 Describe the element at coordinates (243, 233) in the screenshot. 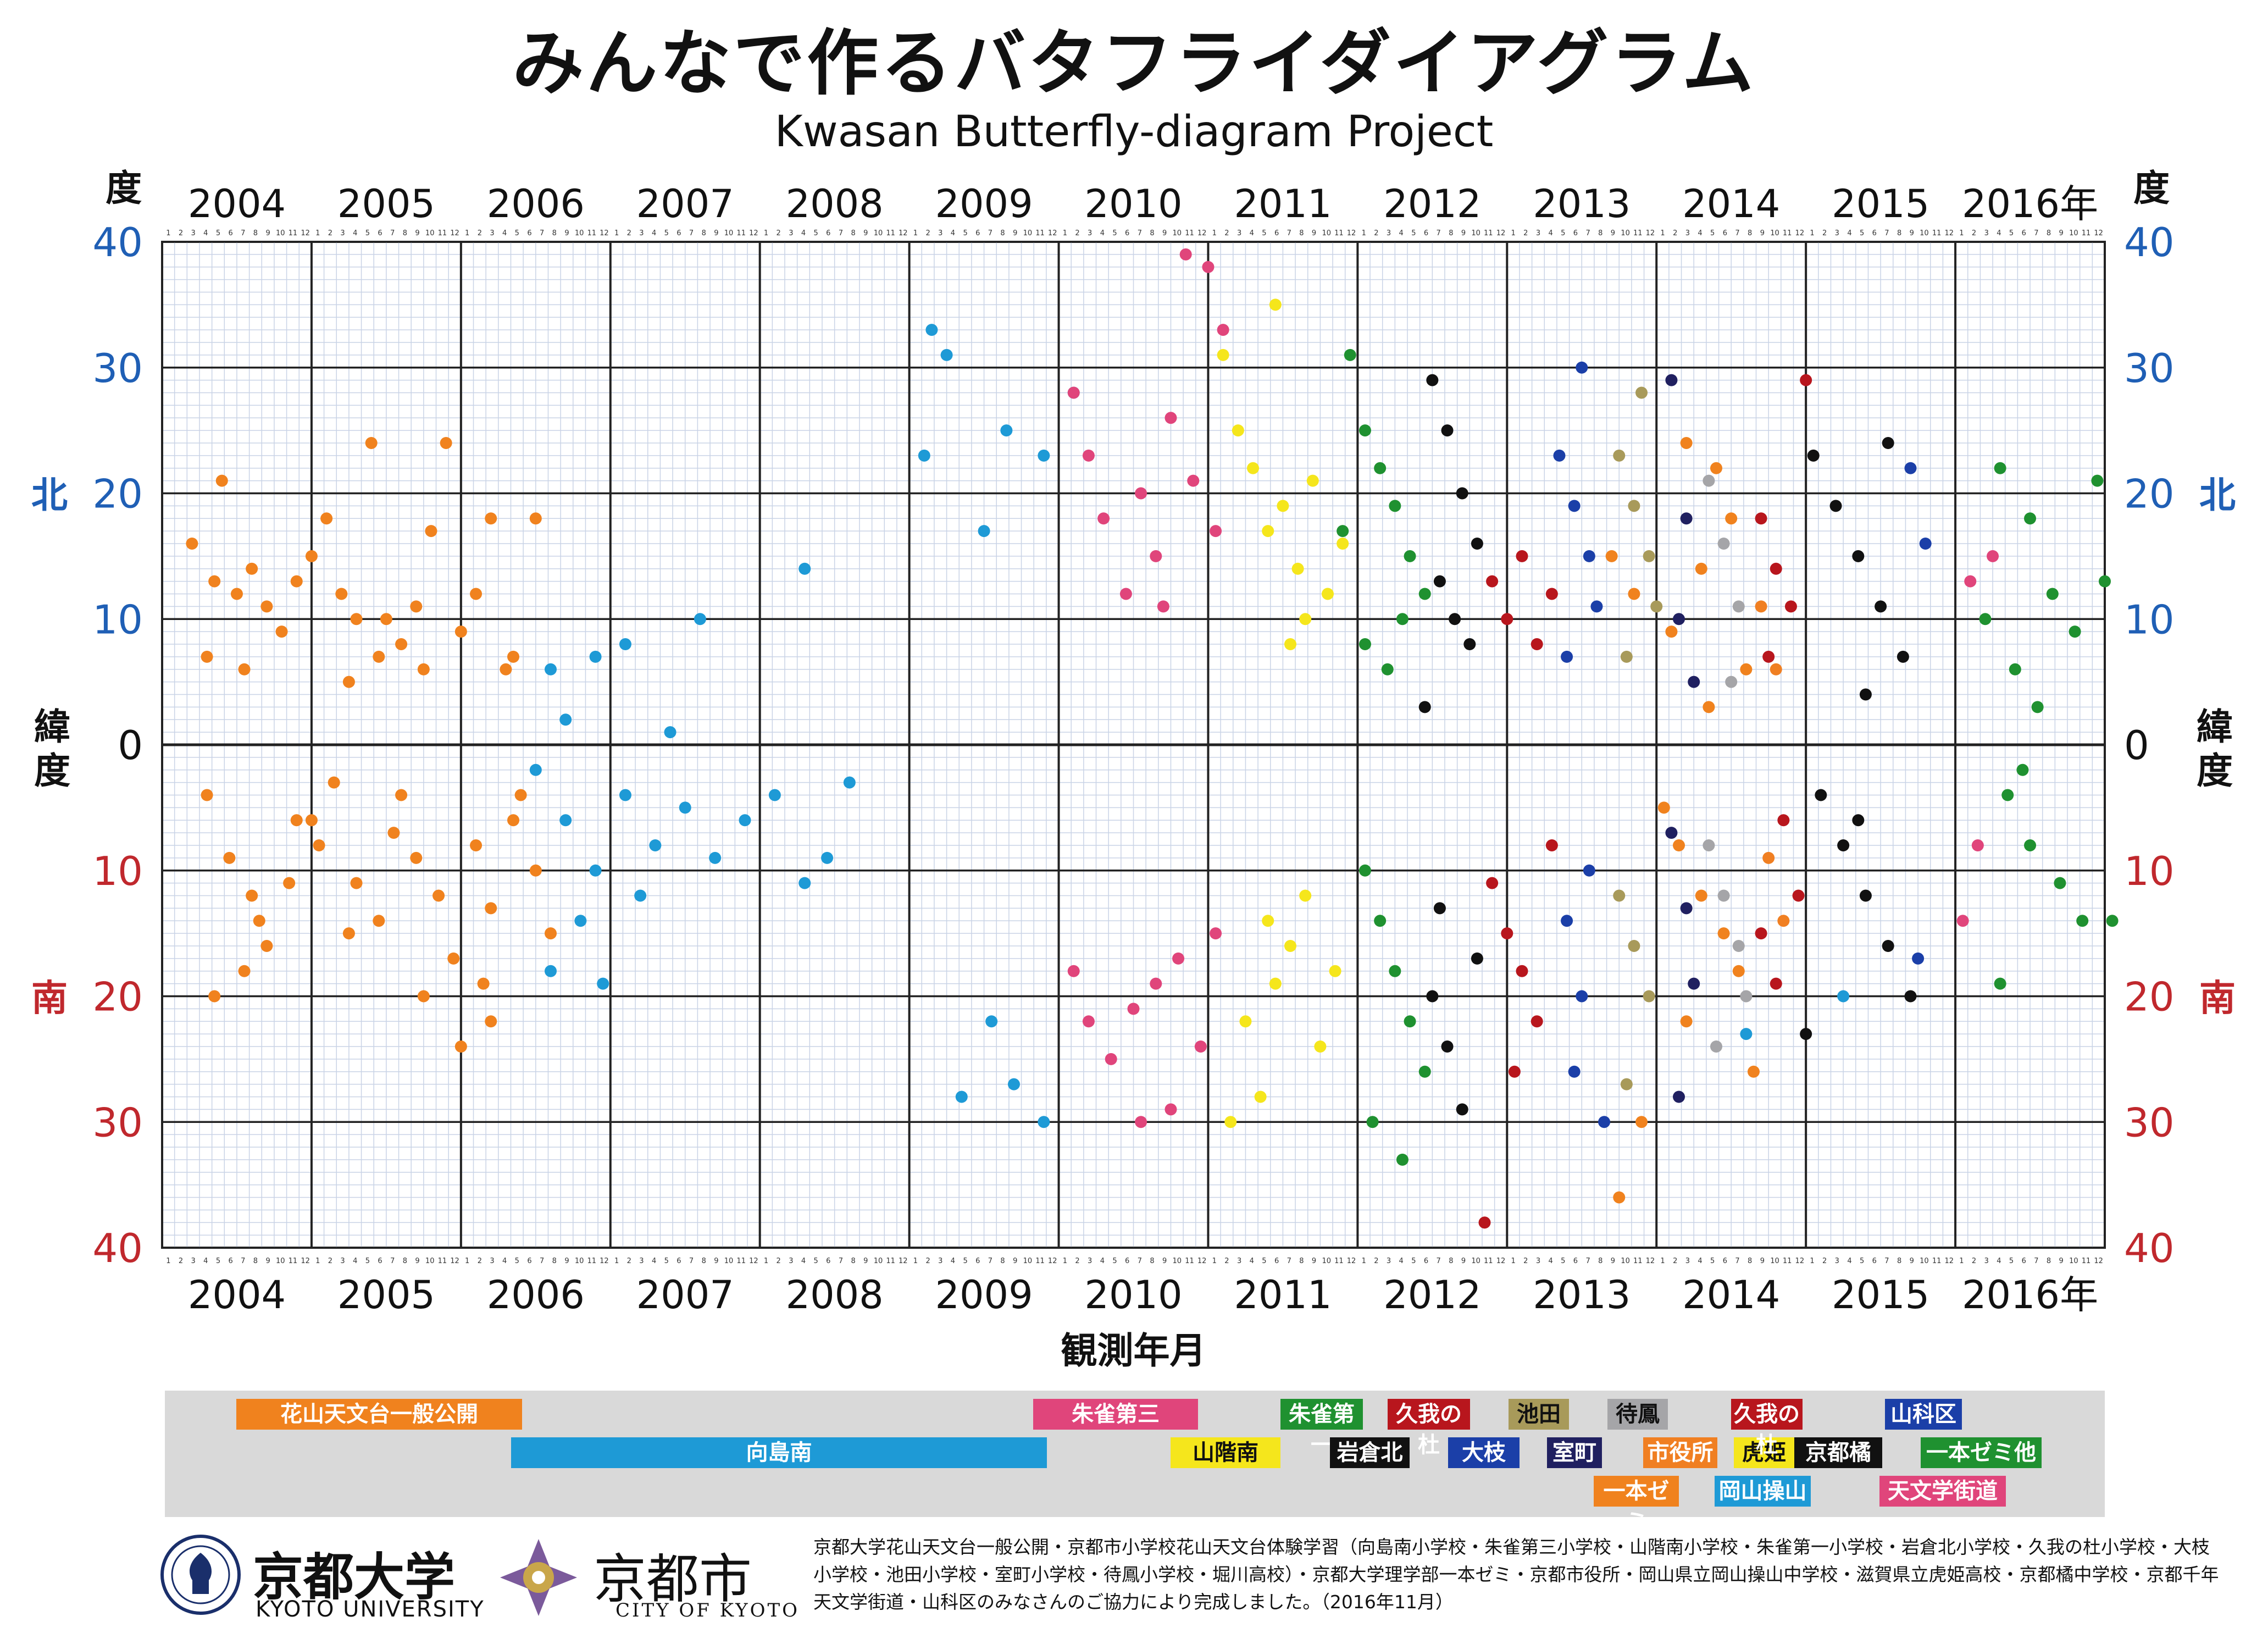

I see `month-tick-label-top: 7` at that location.